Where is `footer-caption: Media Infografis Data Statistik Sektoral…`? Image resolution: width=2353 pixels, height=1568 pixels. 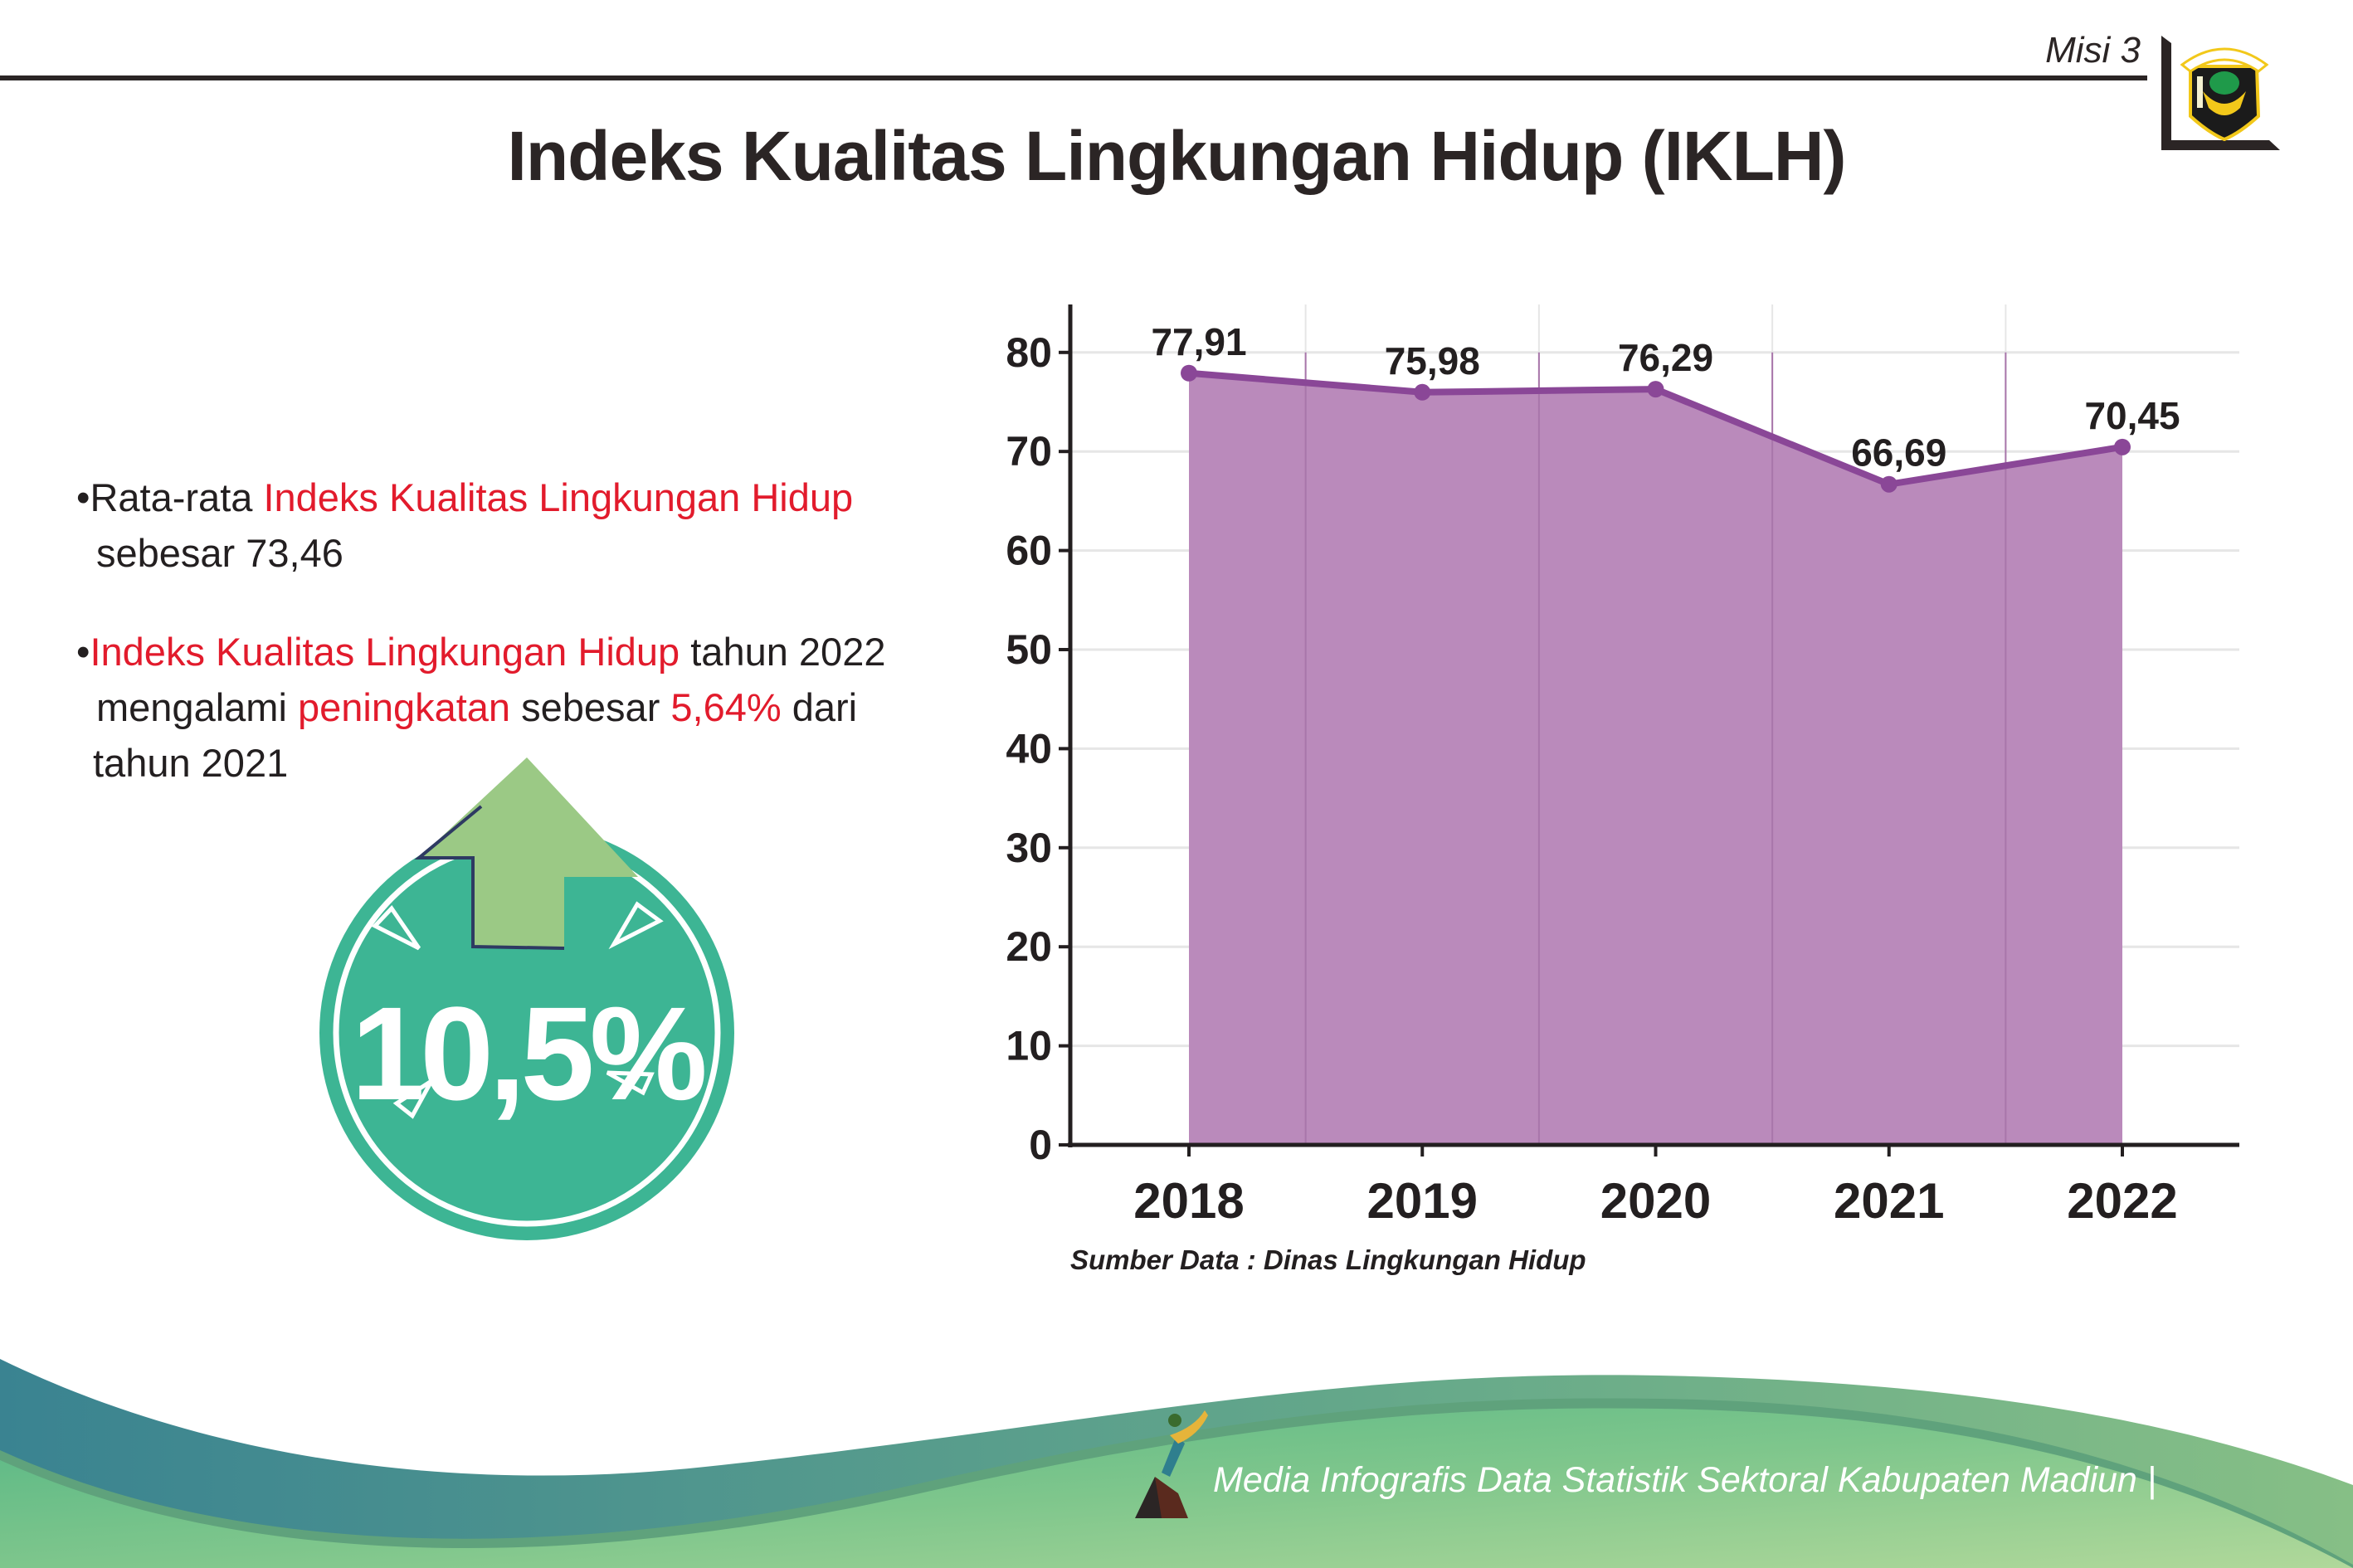
footer-caption: Media Infografis Data Statistik Sektoral… is located at coordinates (1684, 1480).